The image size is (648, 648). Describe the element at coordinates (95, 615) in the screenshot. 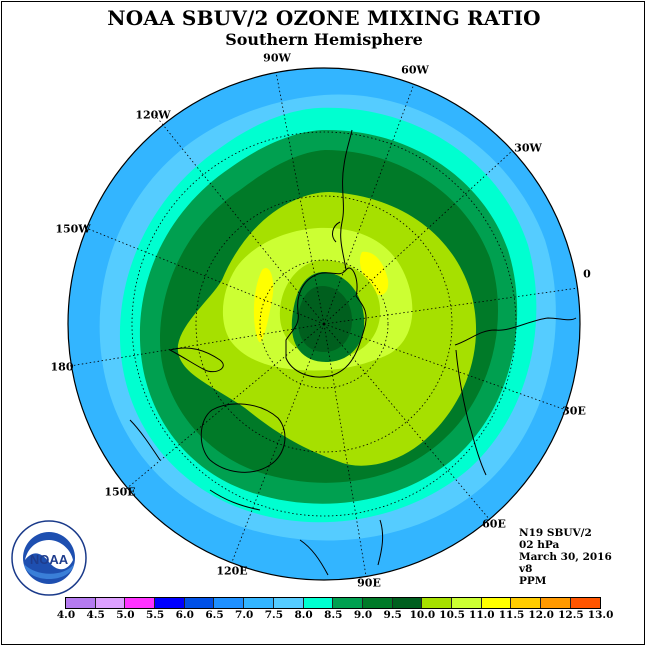

I see `colorbar-tick-label: 4.5` at that location.